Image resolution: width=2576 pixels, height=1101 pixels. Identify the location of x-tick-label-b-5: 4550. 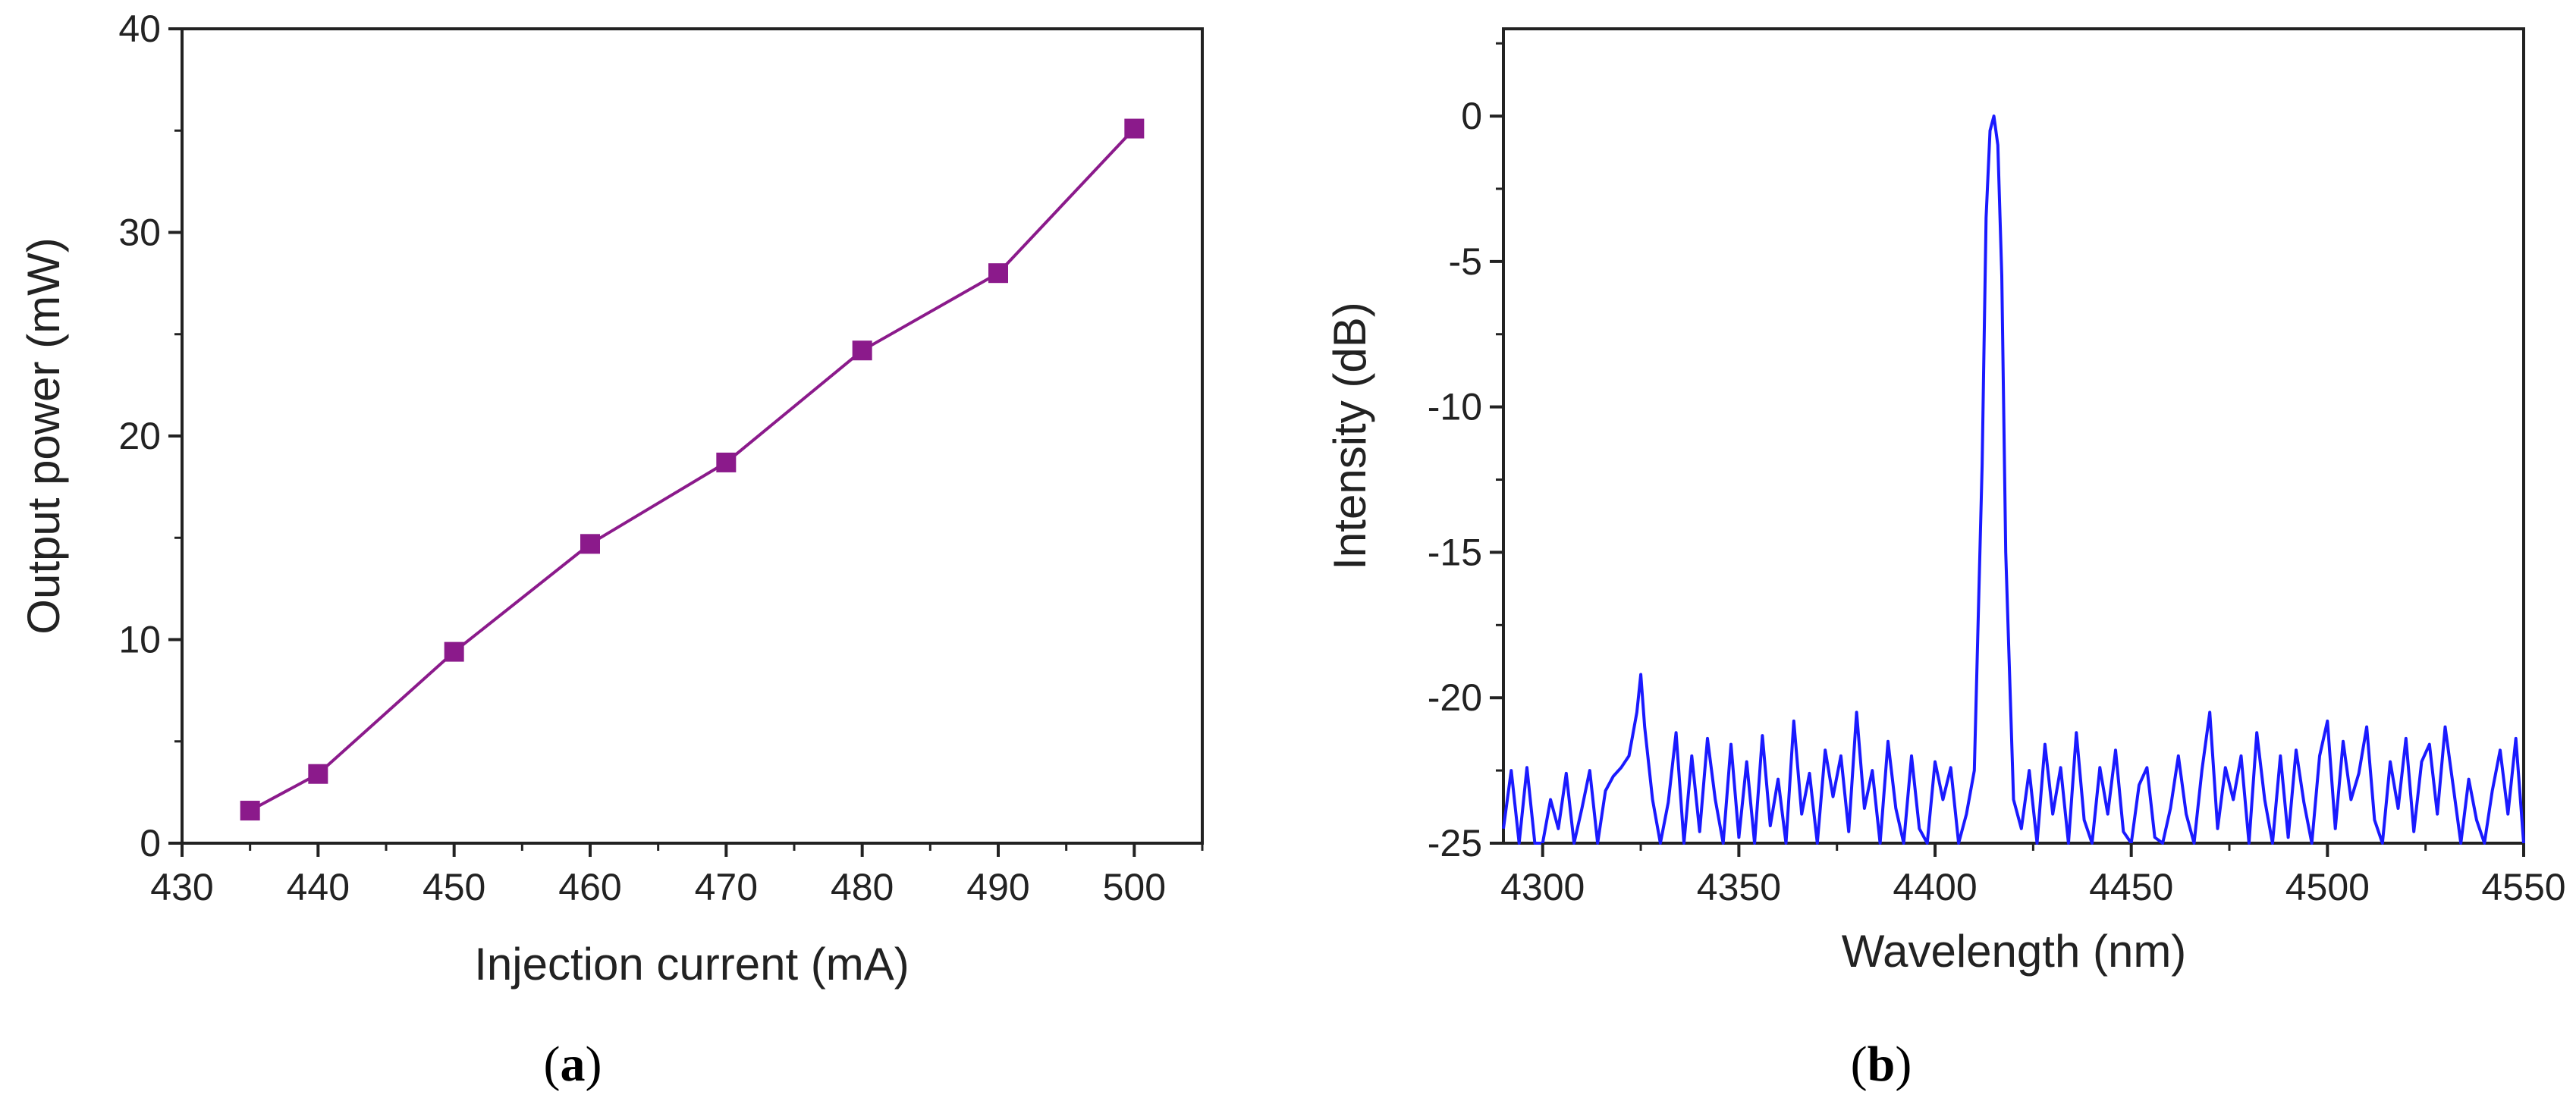
(2523, 887).